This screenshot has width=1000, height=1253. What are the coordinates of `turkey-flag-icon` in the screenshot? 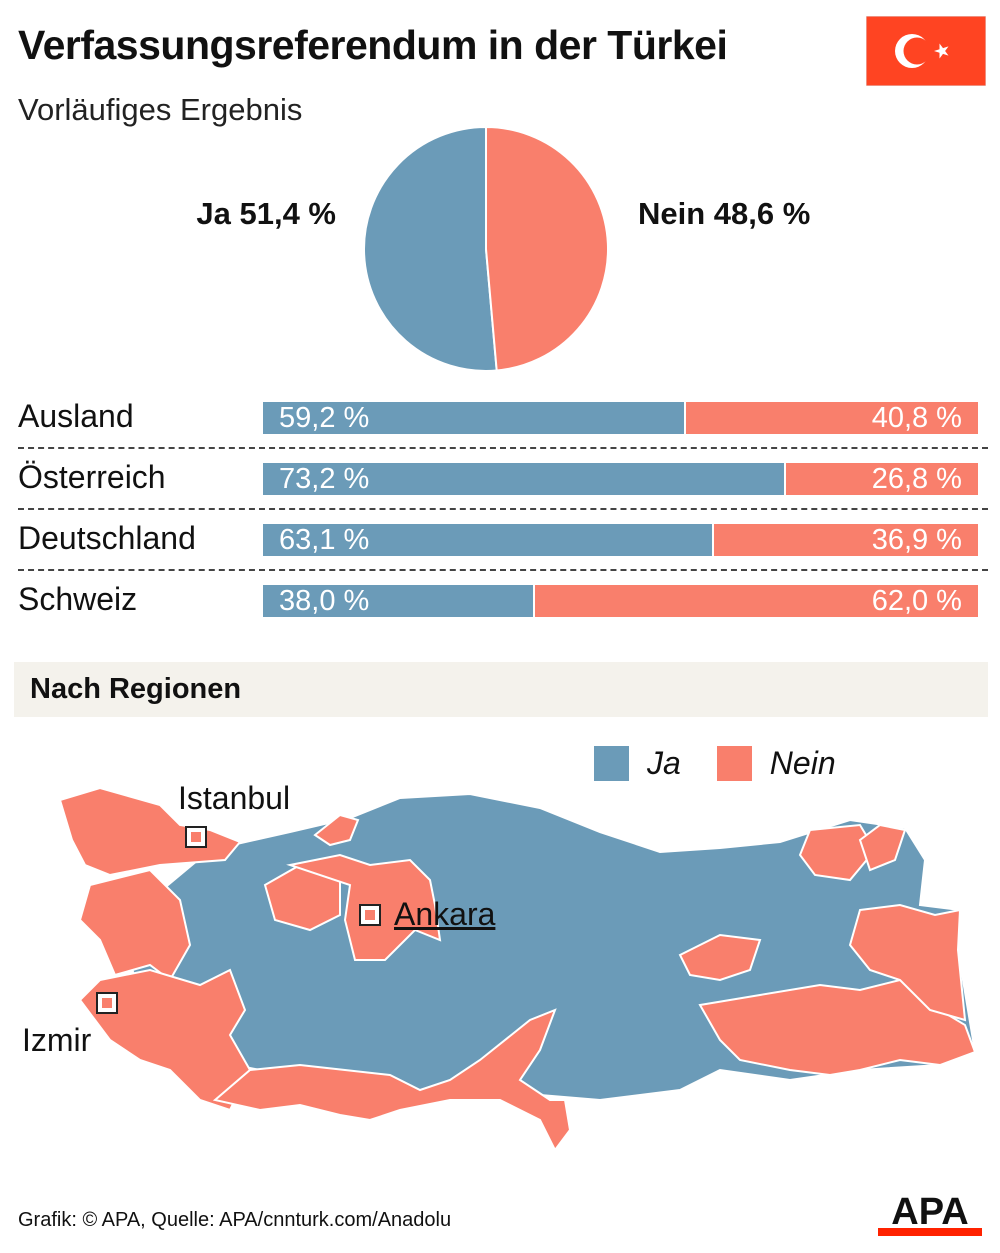 It's located at (926, 51).